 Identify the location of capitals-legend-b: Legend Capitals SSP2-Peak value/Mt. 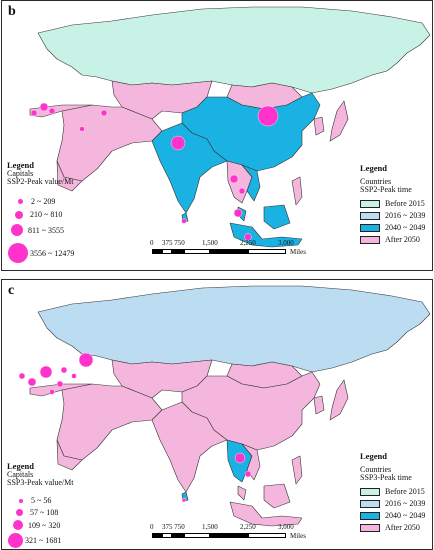
(40, 174).